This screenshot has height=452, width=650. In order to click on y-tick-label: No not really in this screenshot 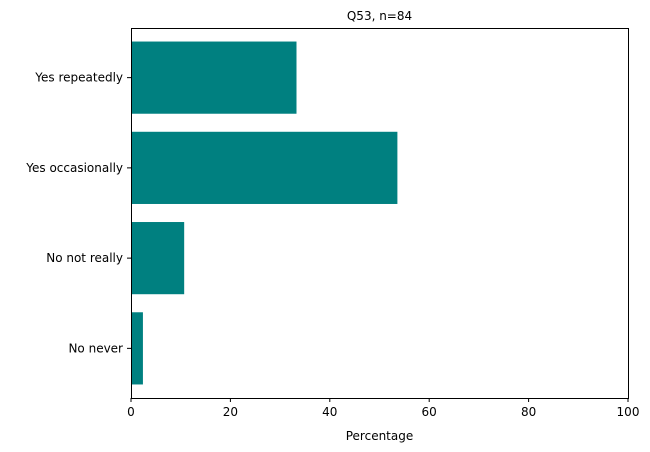, I will do `click(84, 258)`.